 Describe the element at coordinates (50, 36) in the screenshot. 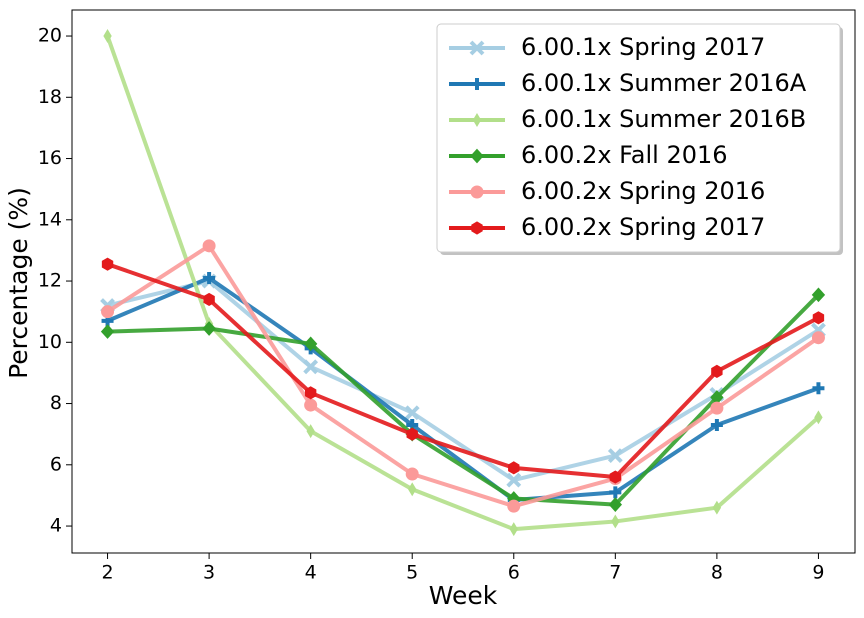

I see `y-tick-label: 20` at that location.